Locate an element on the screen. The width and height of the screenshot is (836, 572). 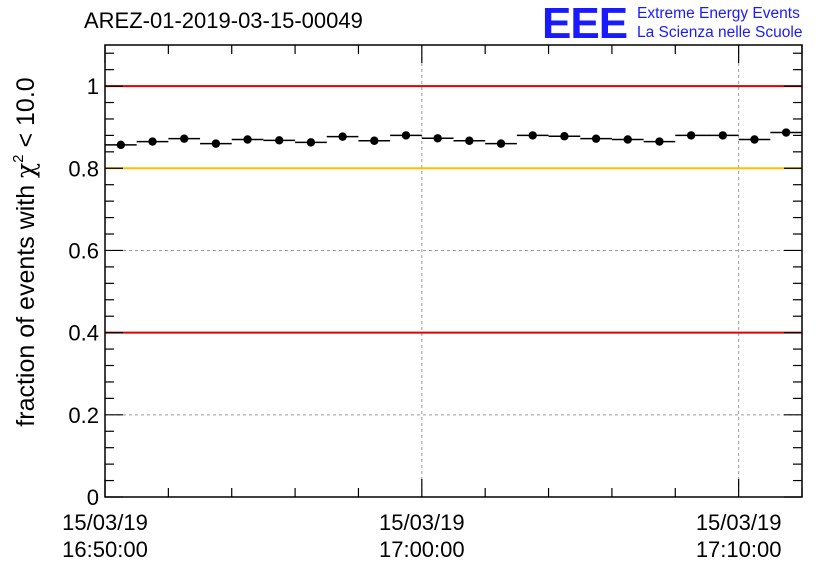
y-axis-label-prefix: fraction of events with is located at coordinates (26, 302).